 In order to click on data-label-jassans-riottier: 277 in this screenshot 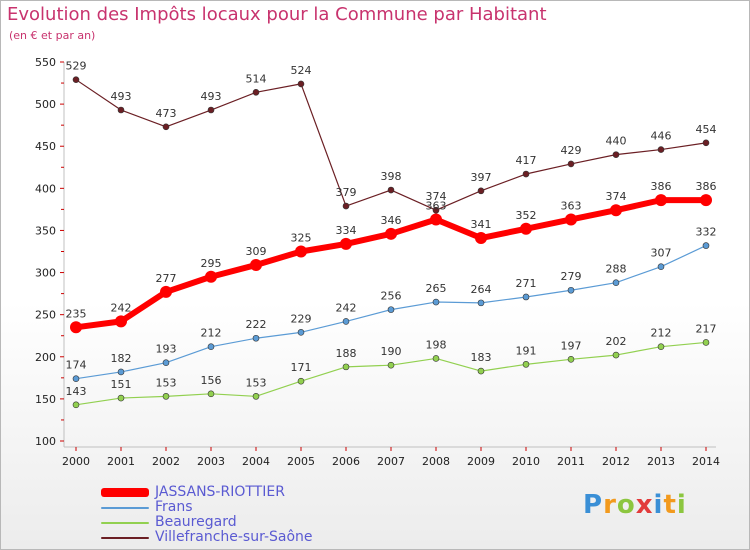, I will do `click(166, 278)`.